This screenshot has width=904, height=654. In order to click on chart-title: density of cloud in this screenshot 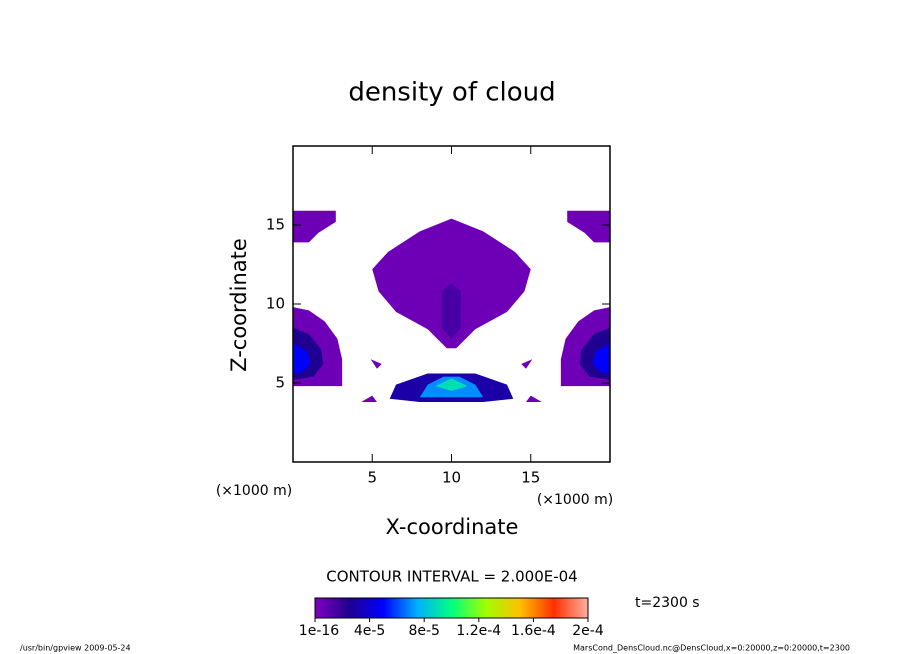, I will do `click(451, 93)`.